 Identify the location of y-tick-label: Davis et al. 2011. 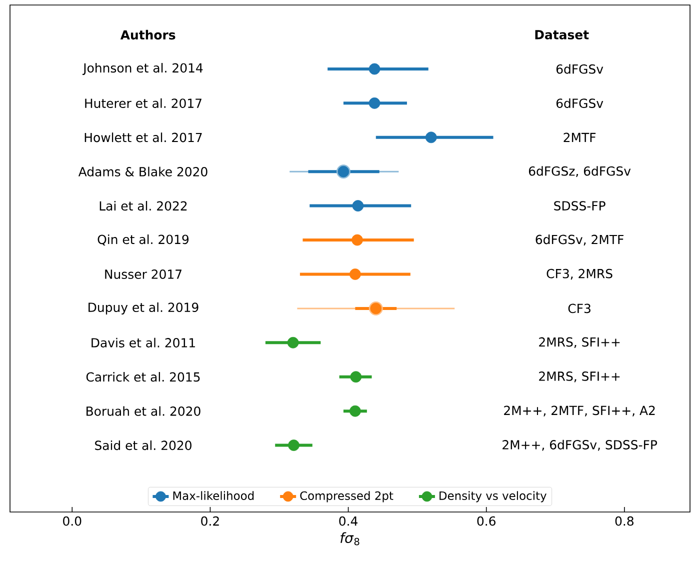
(143, 343).